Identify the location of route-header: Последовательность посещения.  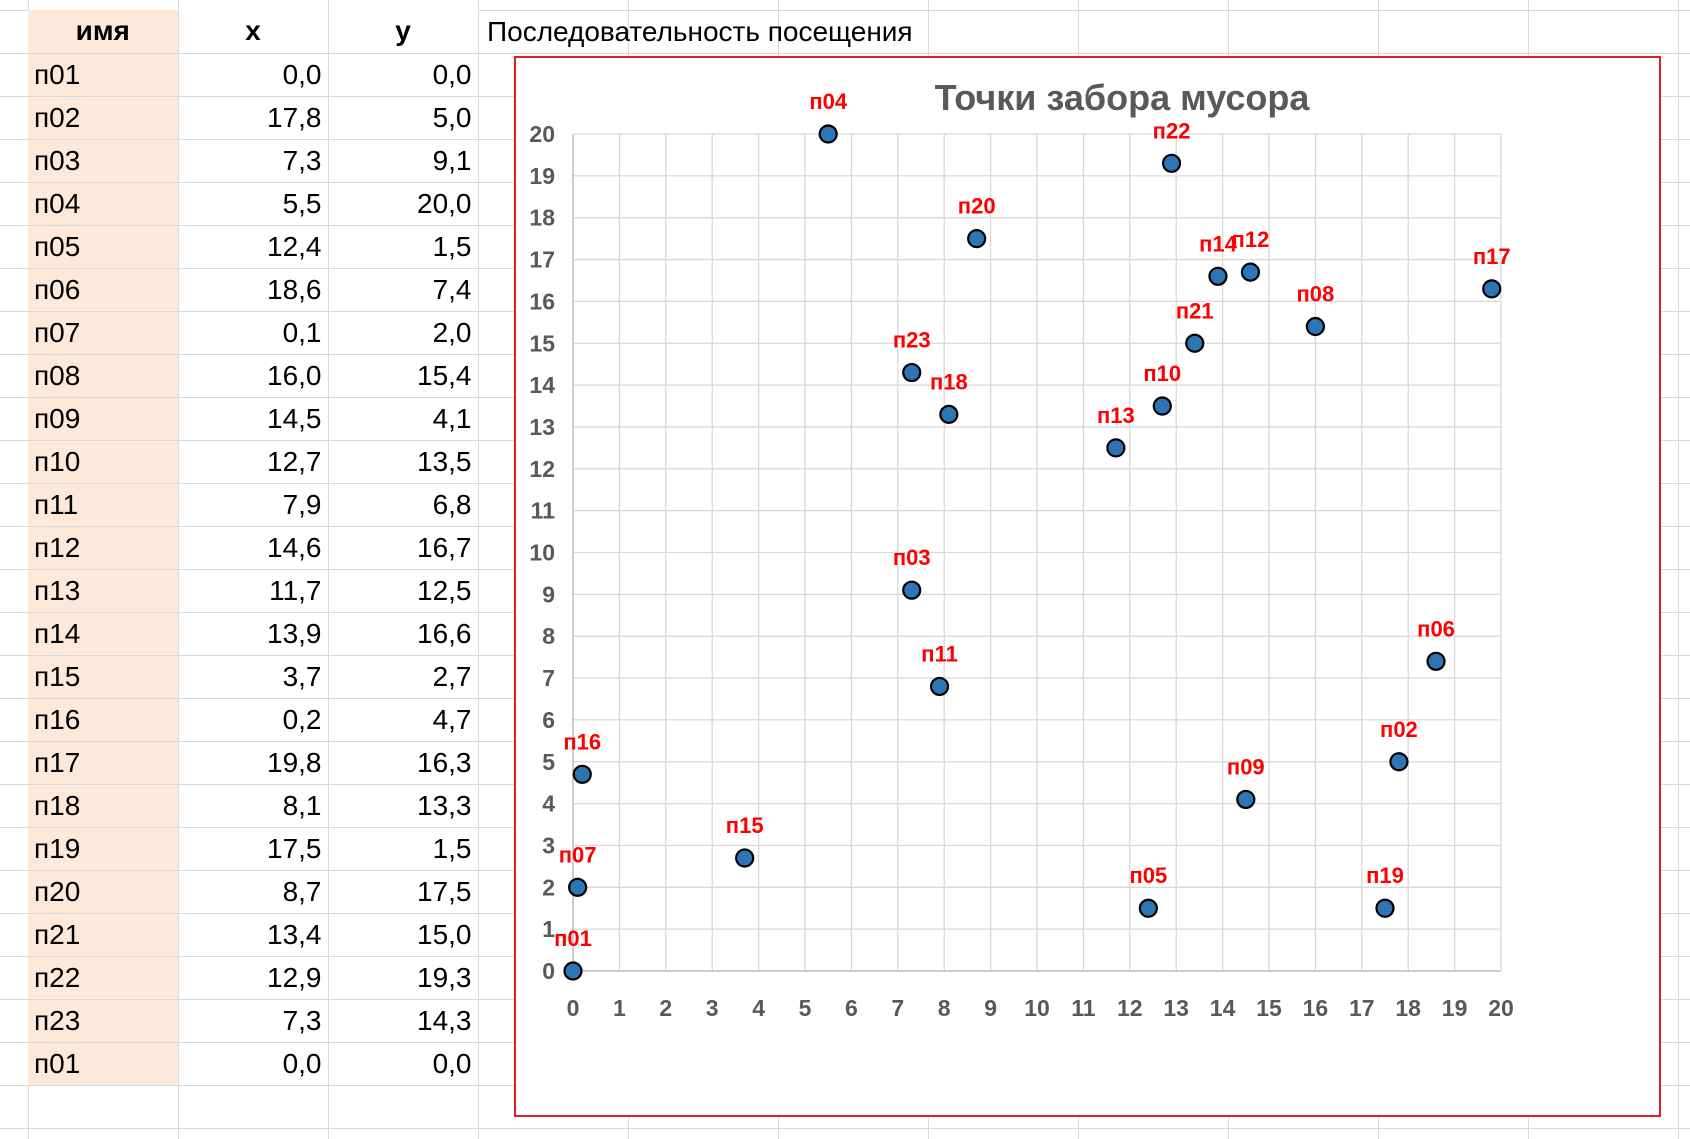
(700, 31).